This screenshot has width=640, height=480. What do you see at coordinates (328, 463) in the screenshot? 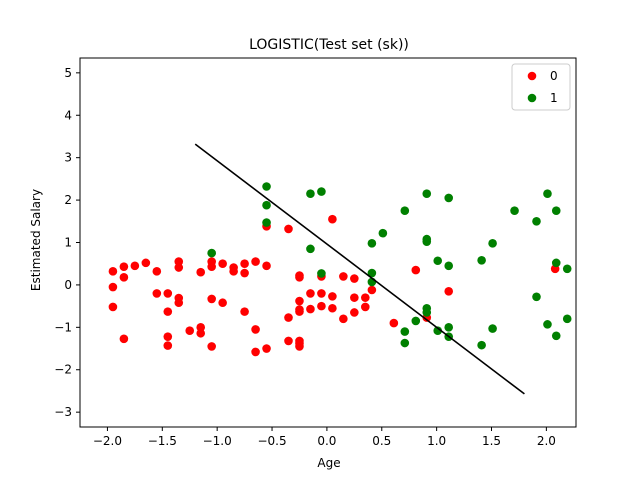
I see `x-axis-label: Age` at bounding box center [328, 463].